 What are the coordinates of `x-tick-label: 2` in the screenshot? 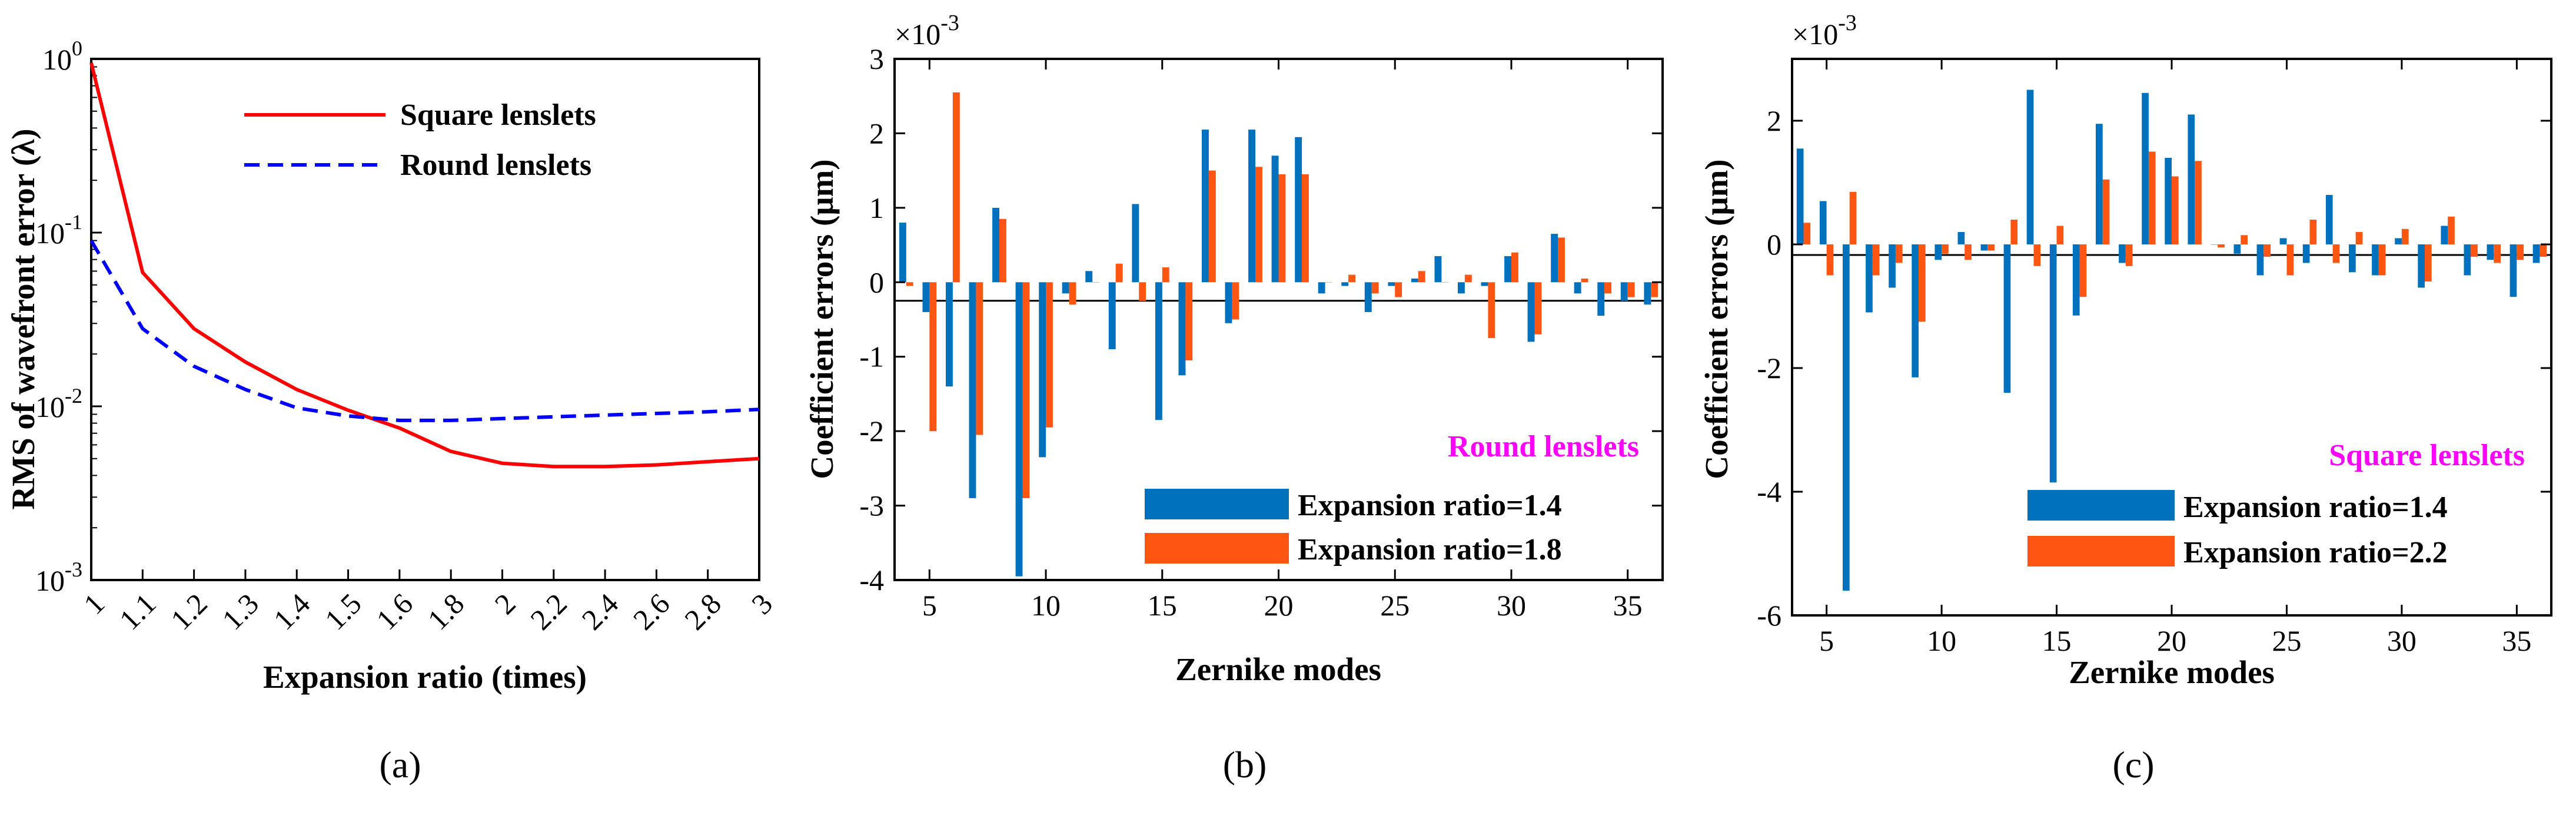 It's located at (504, 604).